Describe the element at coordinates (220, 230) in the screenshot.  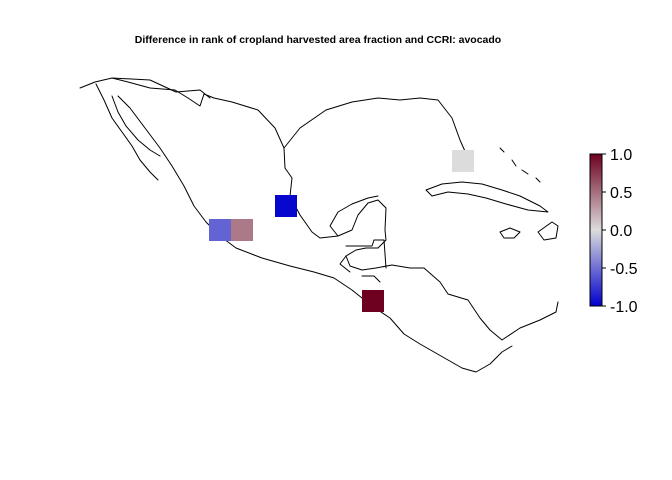
I see `raster-cell-west-mexico-a` at that location.